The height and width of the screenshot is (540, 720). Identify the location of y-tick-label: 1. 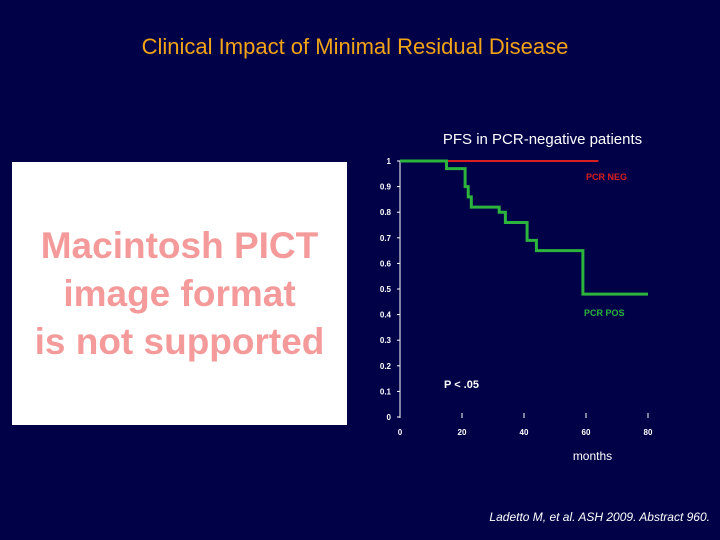
(389, 161).